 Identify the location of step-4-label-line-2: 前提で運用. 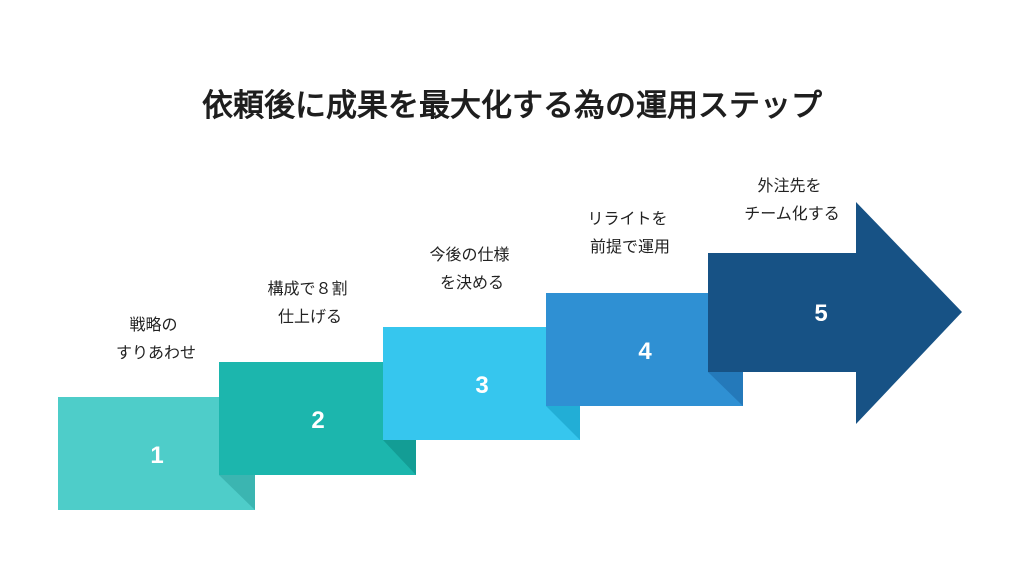
(630, 246).